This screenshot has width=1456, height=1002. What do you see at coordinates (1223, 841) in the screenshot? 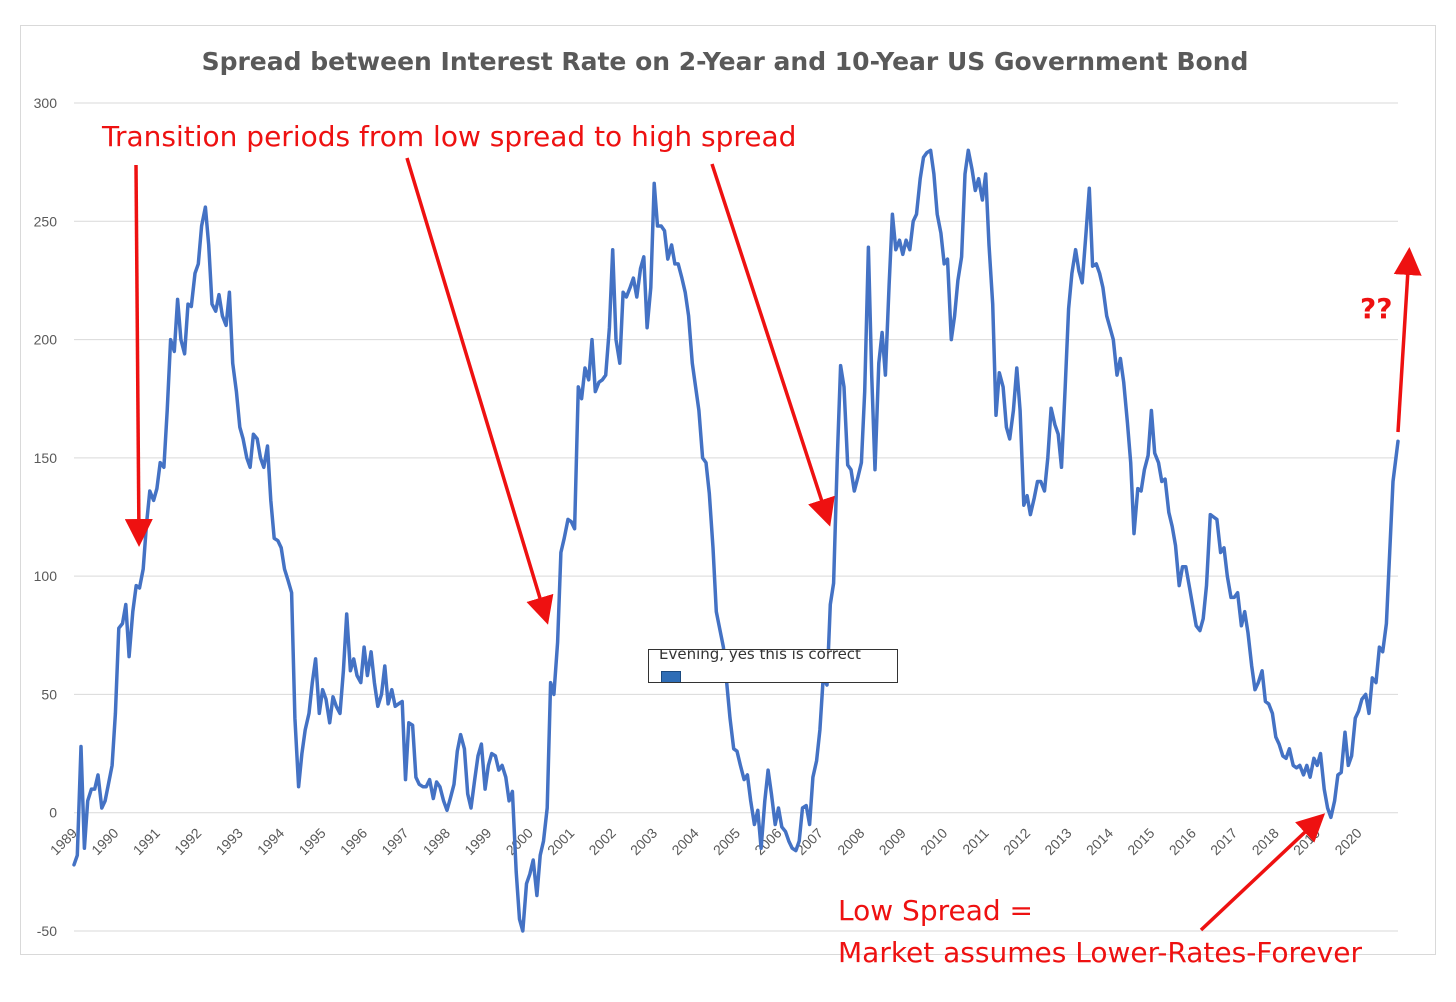
I see `x-tick-label: 2017` at bounding box center [1223, 841].